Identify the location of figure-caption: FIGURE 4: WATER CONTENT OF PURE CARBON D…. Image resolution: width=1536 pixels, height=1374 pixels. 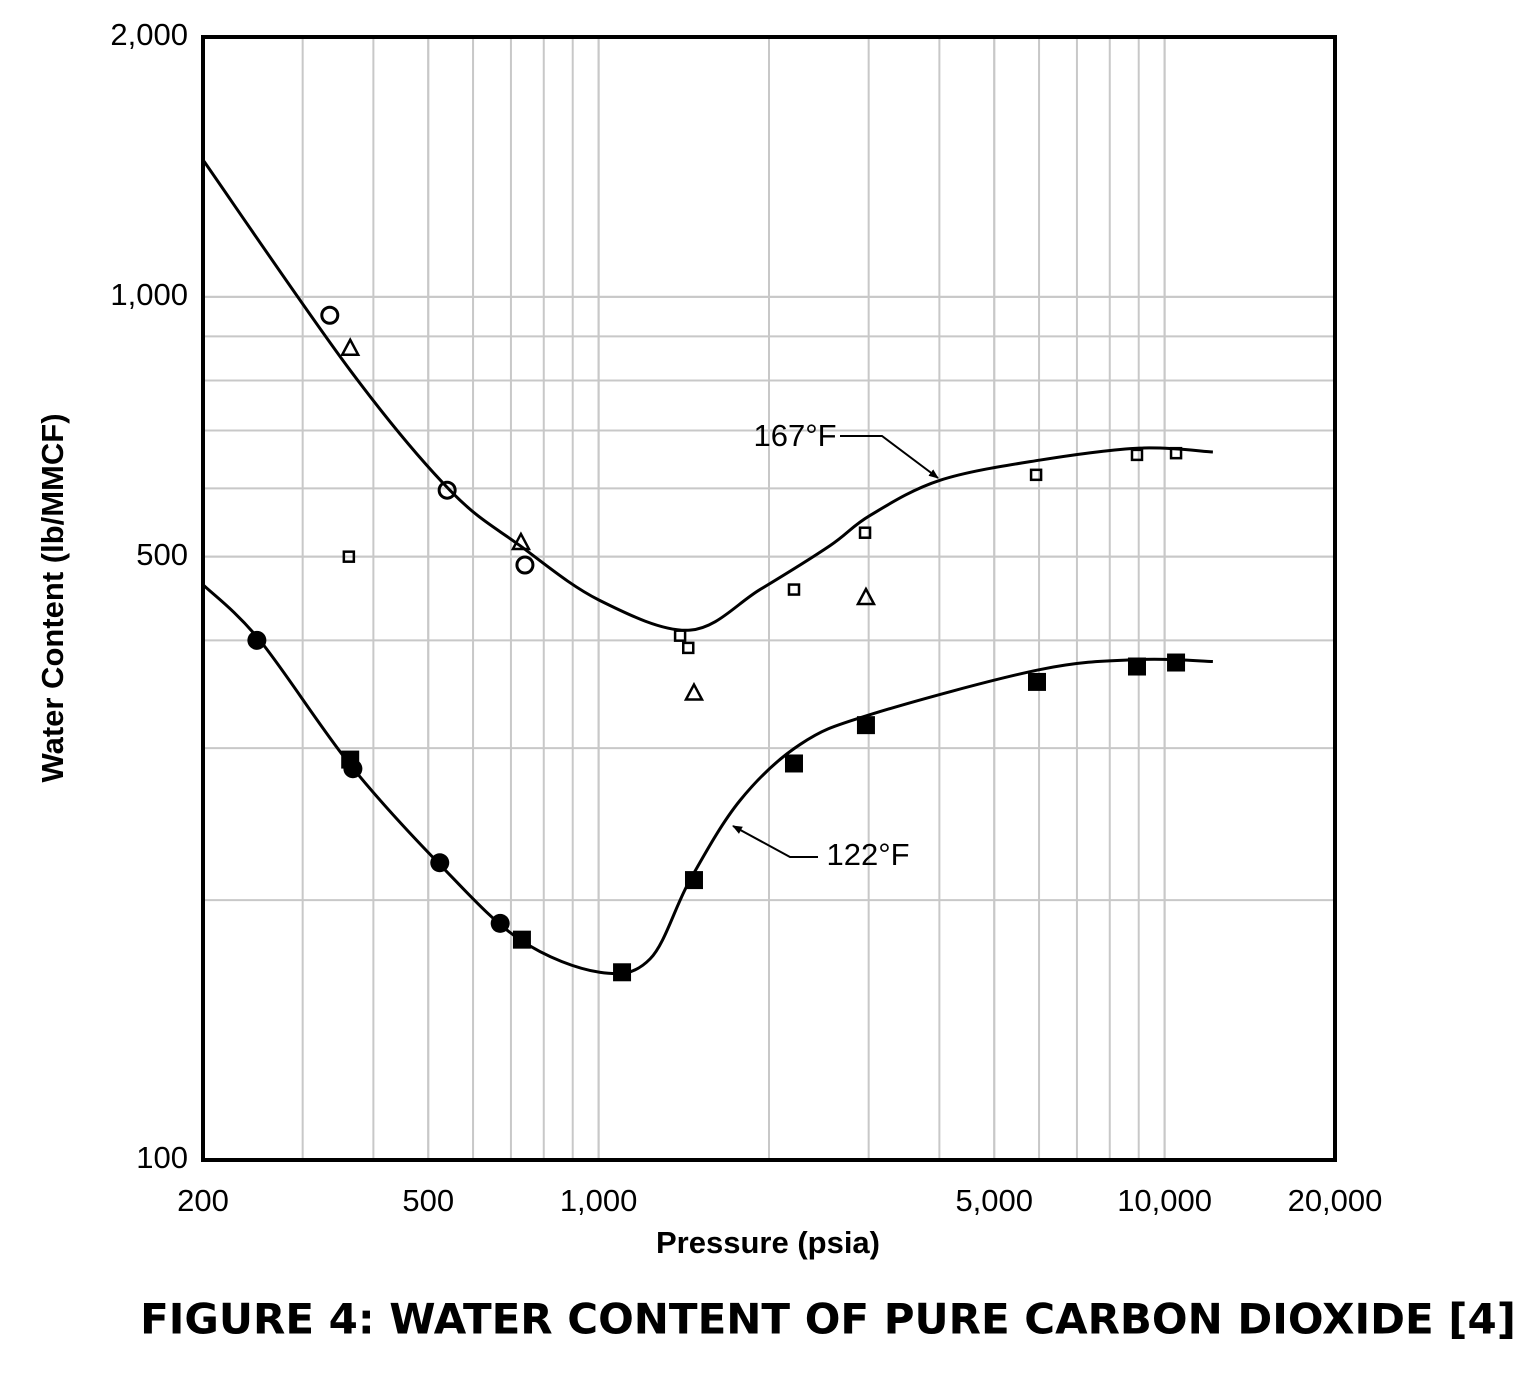
(828, 1319).